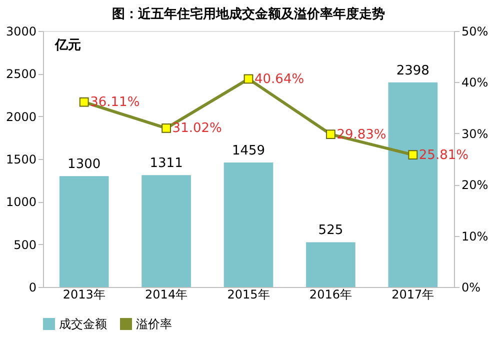 The height and width of the screenshot is (338, 493). I want to click on data-label: 29.83%, so click(361, 134).